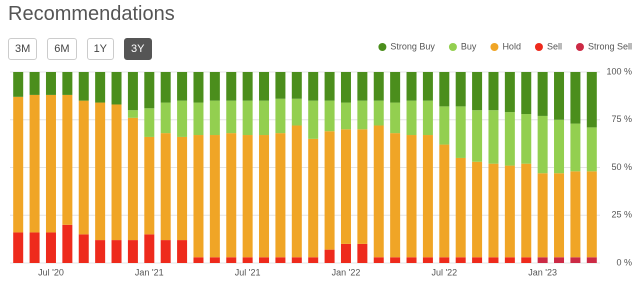  What do you see at coordinates (624, 262) in the screenshot?
I see `y-tick-label: 0 %` at bounding box center [624, 262].